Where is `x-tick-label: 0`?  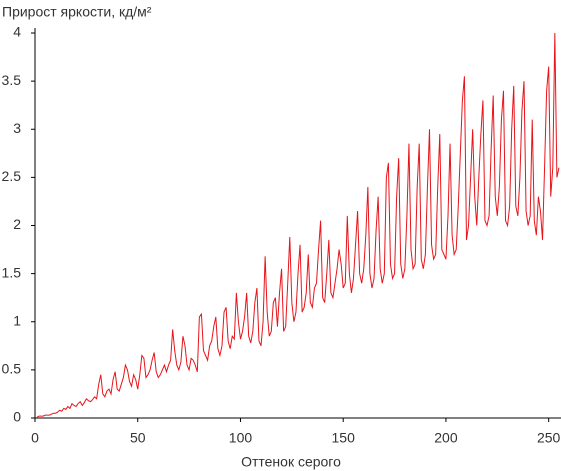
x-tick-label: 0 is located at coordinates (35, 438).